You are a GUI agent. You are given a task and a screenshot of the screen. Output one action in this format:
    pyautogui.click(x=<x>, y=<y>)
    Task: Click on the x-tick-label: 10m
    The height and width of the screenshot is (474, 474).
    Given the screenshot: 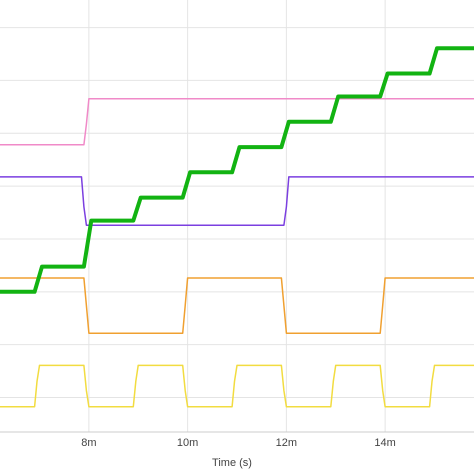 What is the action you would take?
    pyautogui.click(x=187, y=443)
    